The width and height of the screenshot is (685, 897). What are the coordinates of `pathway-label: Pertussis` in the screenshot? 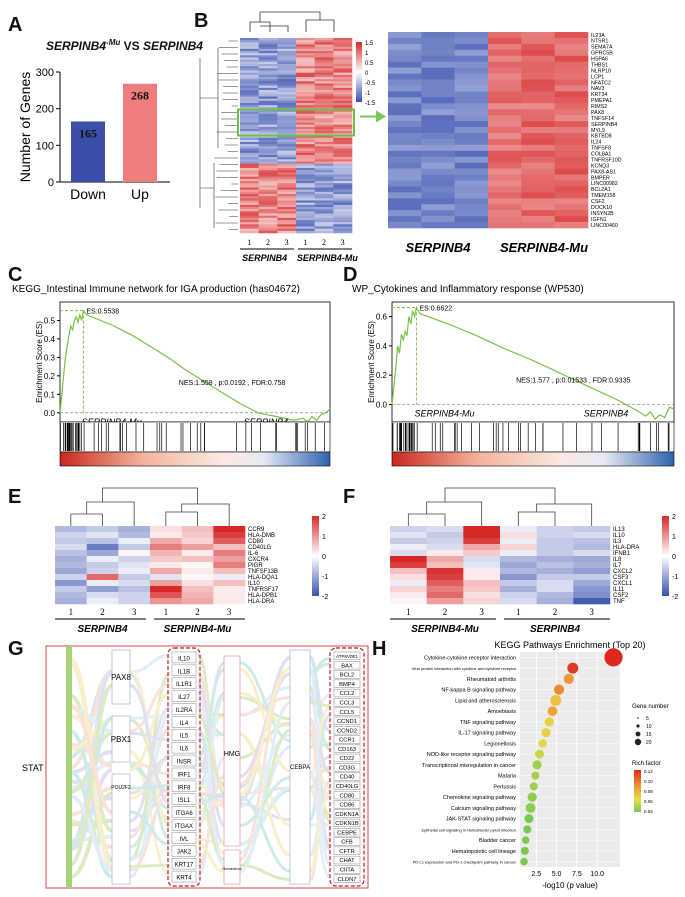 It's located at (504, 787).